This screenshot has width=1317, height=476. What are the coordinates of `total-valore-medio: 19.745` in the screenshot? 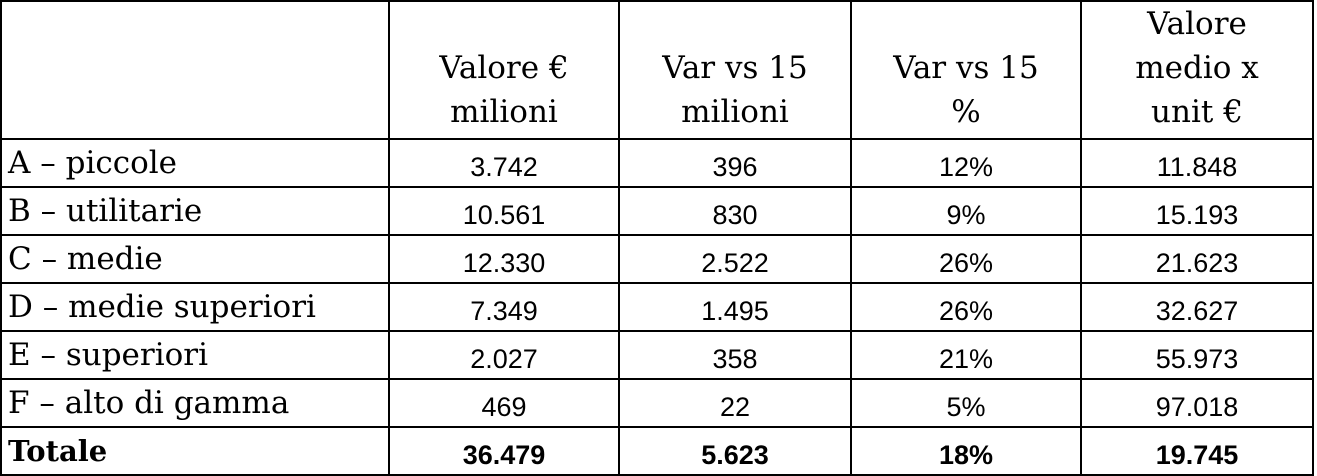 It's located at (1197, 451).